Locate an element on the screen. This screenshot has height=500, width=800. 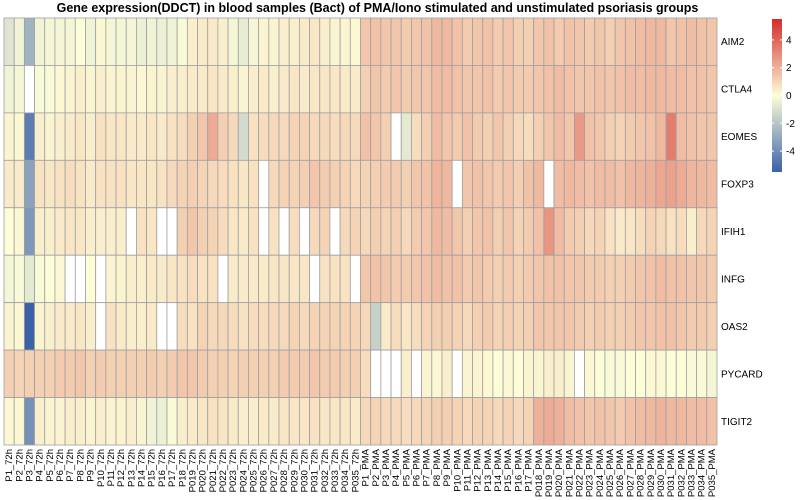
column-label: P16_72h is located at coordinates (162, 468).